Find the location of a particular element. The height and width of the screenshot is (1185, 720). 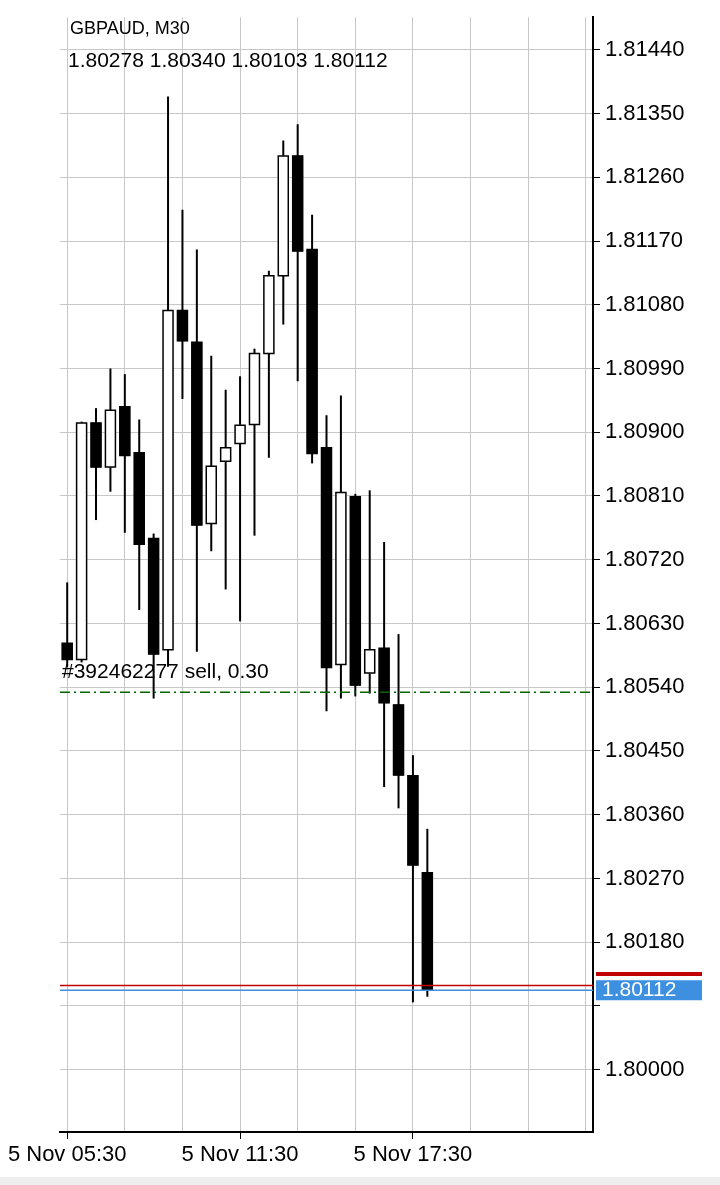

chart-title: GBPAUD, M30 is located at coordinates (130, 27).